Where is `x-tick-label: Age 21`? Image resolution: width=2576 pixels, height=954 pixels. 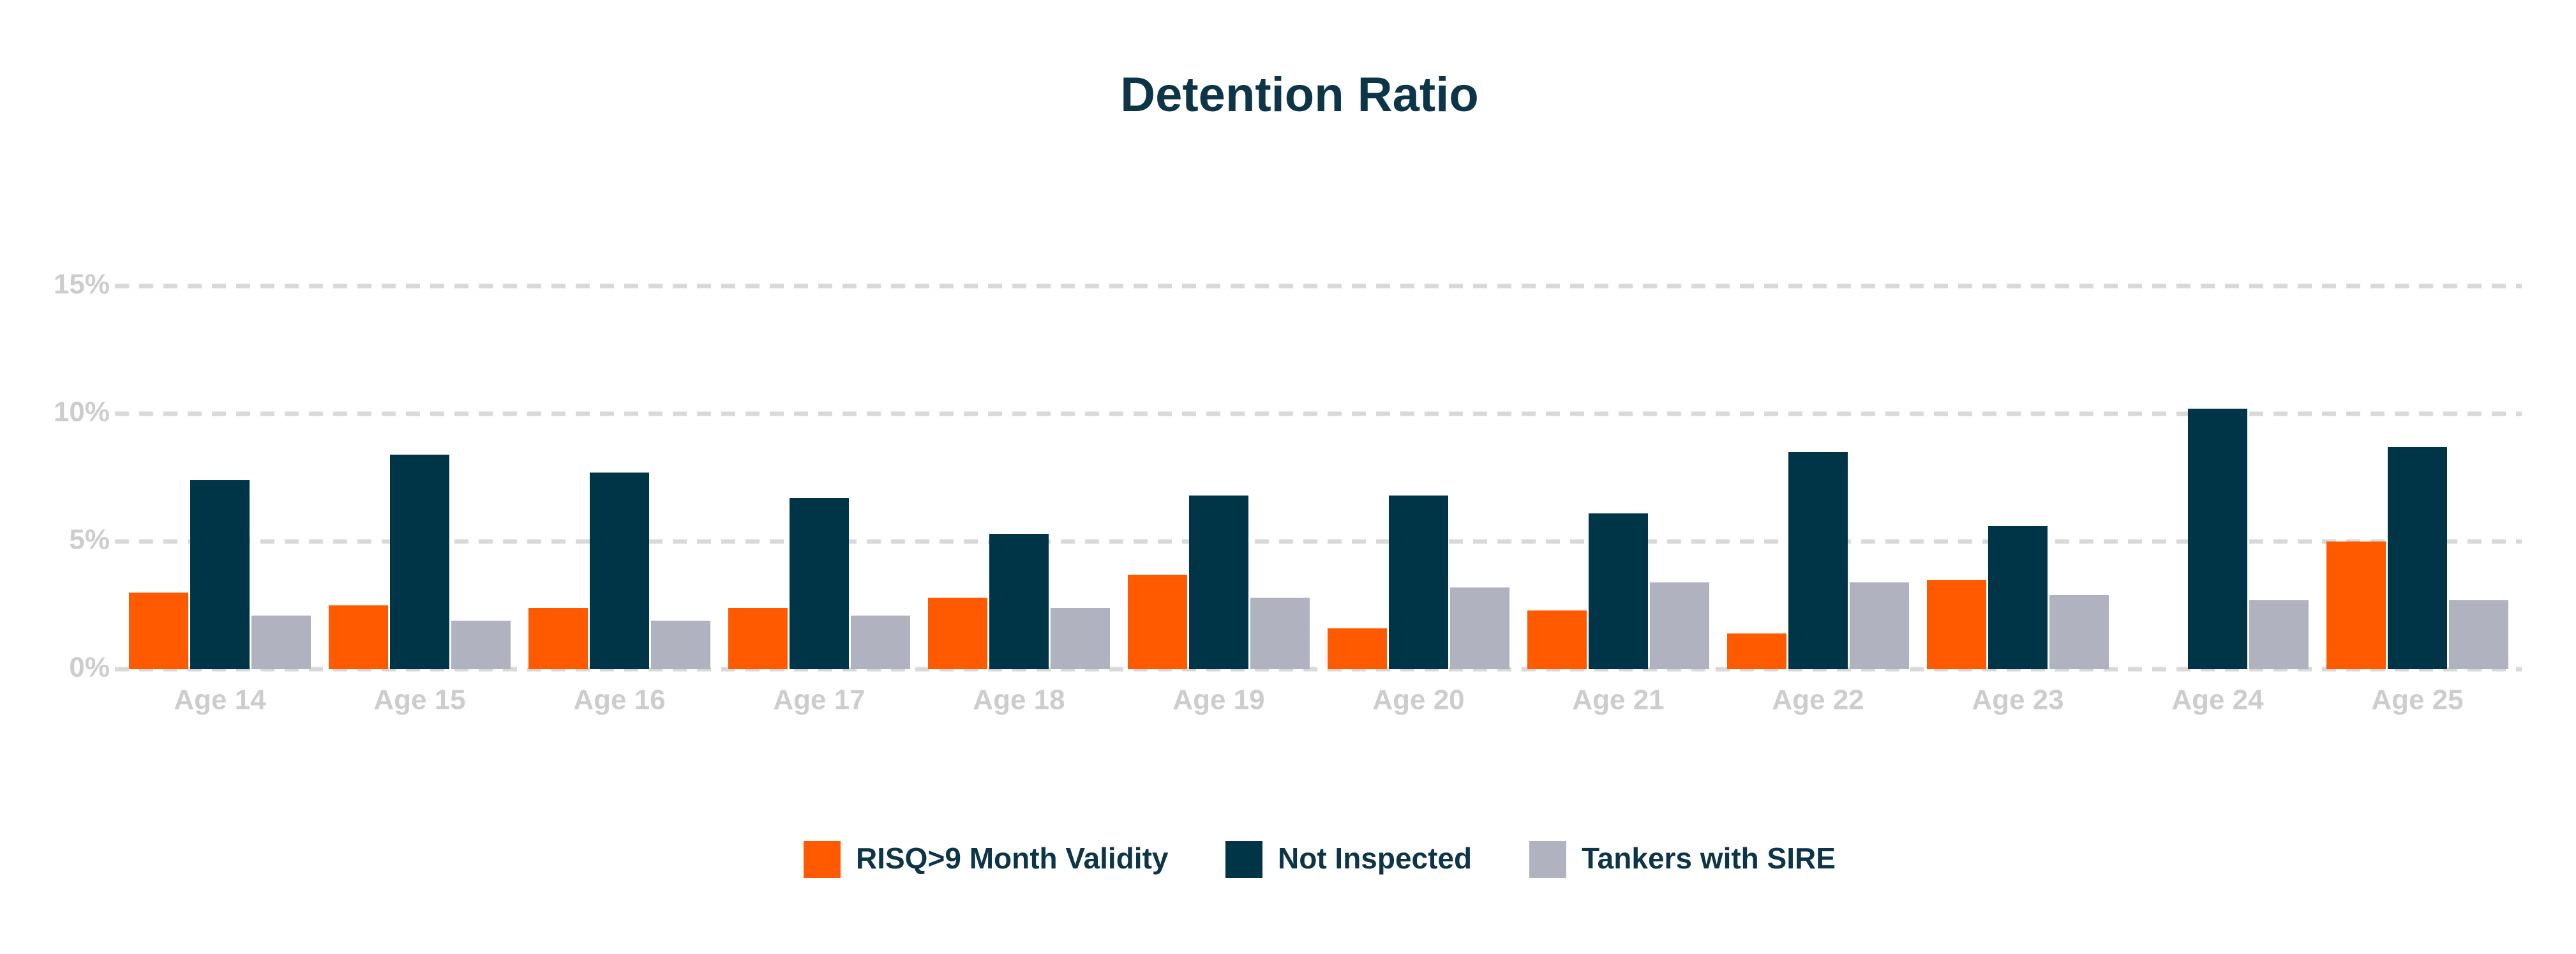 x-tick-label: Age 21 is located at coordinates (1618, 700).